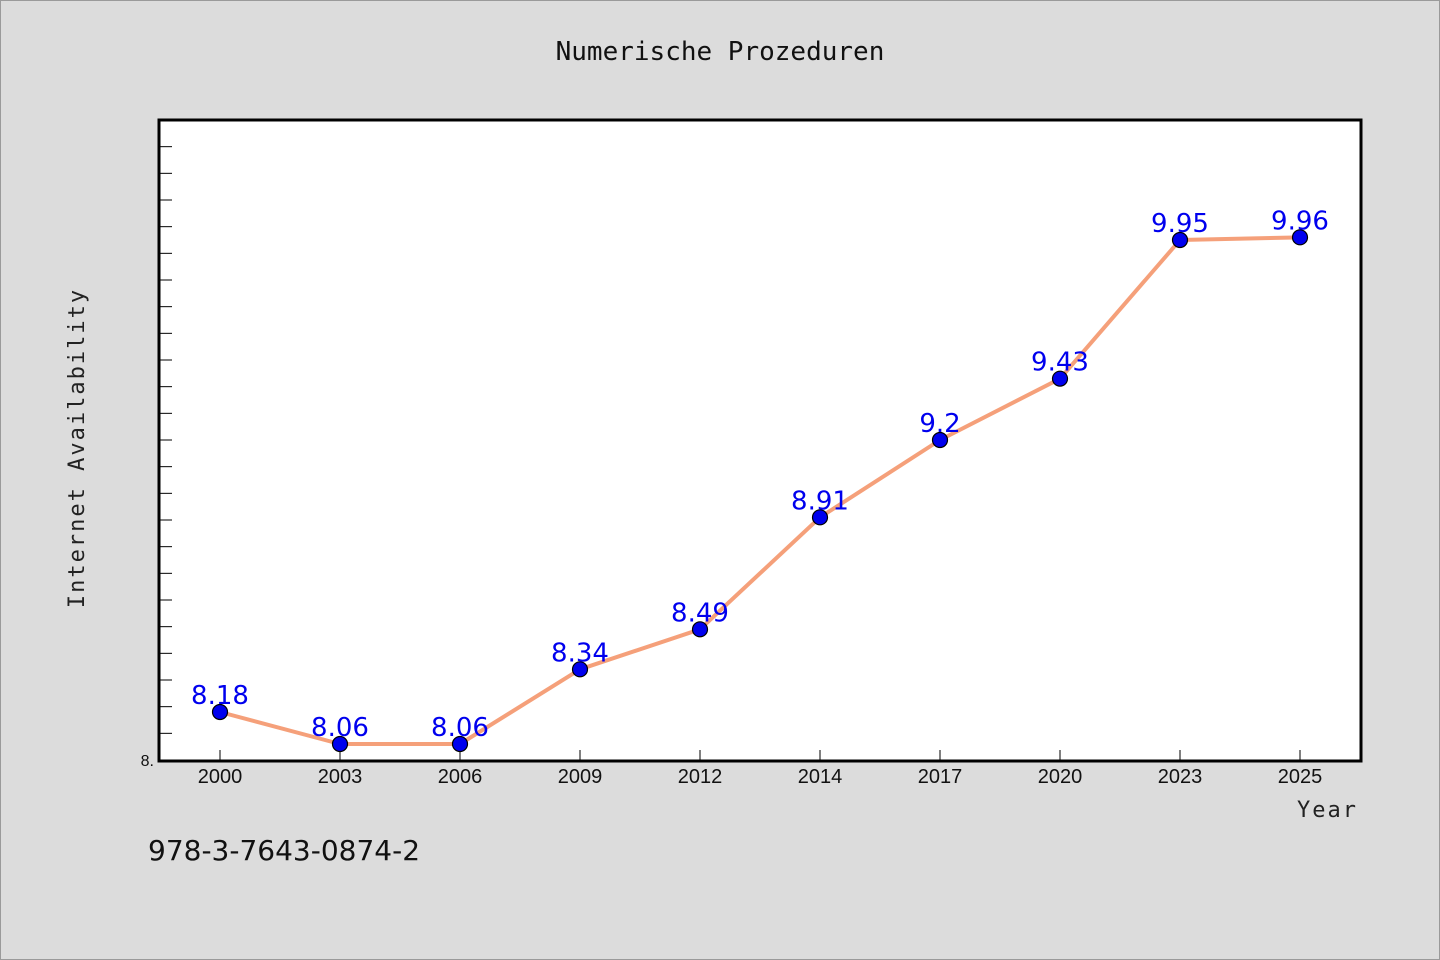  What do you see at coordinates (284, 850) in the screenshot?
I see `isbn-text: 978-3-7643-0874-2` at bounding box center [284, 850].